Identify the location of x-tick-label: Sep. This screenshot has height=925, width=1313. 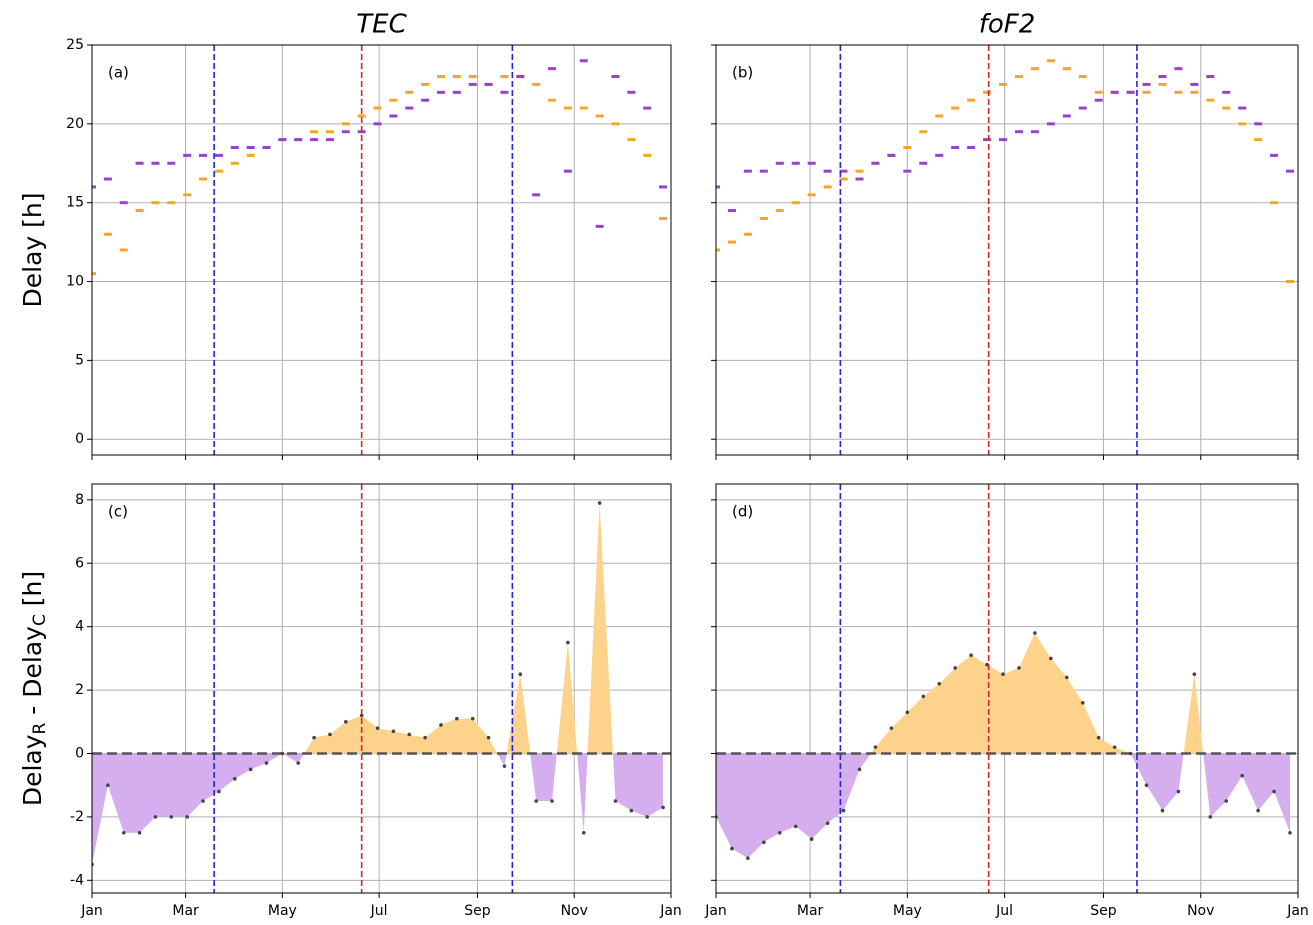
(477, 911).